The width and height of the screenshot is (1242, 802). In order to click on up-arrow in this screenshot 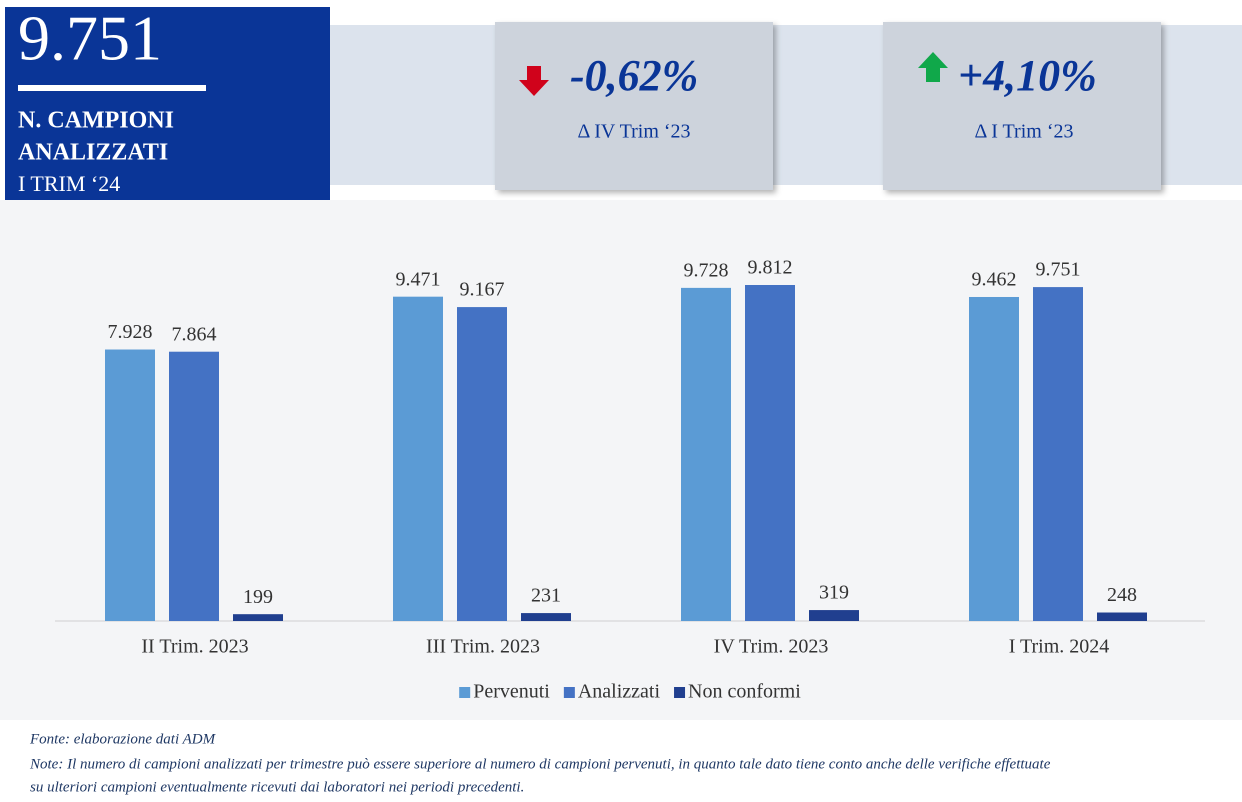, I will do `click(933, 67)`.